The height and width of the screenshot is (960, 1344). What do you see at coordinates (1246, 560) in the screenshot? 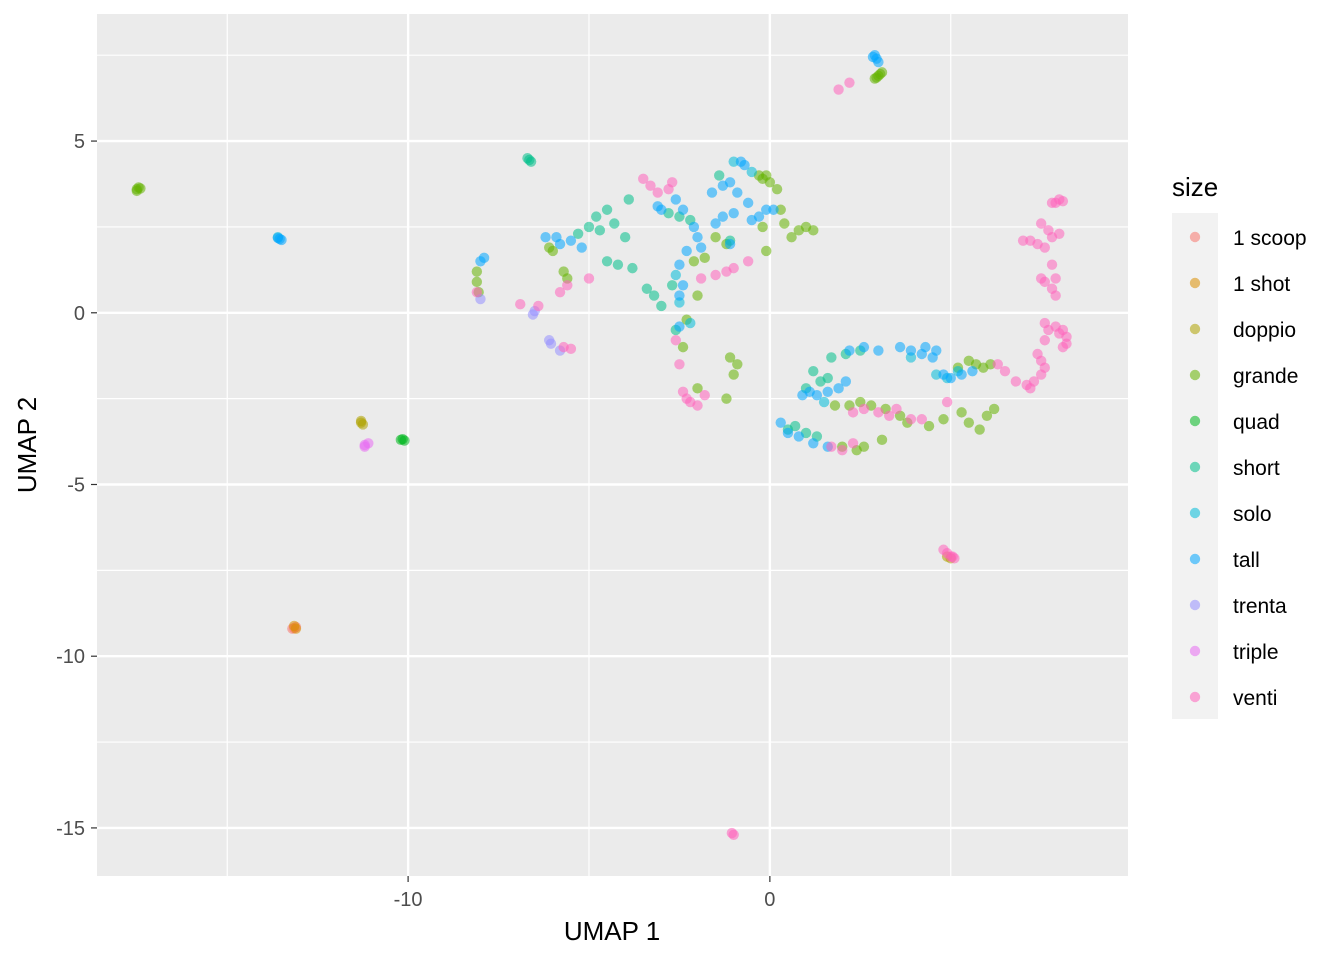
I see `legend-label: tall` at bounding box center [1246, 560].